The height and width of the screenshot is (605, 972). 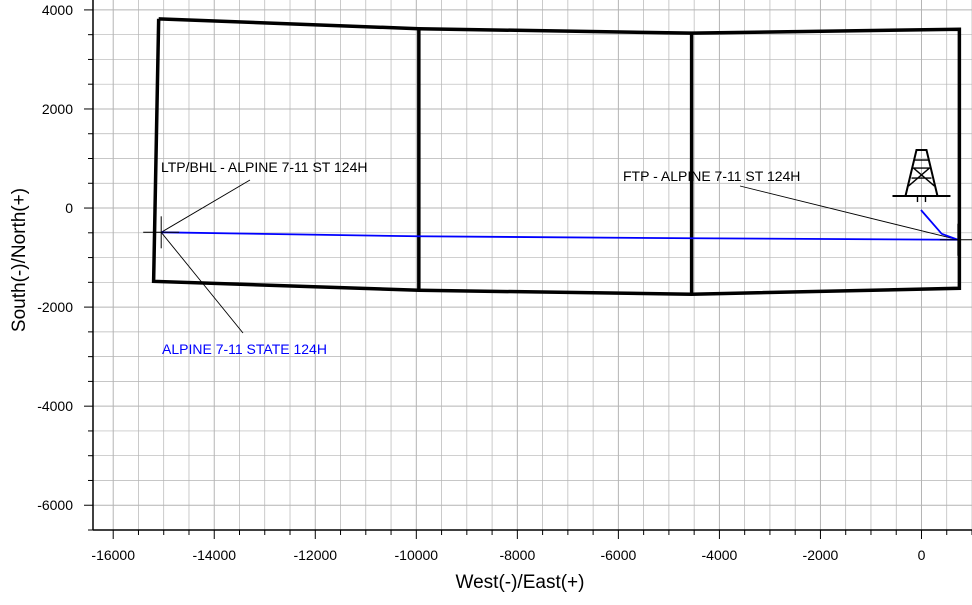 What do you see at coordinates (848, 213) in the screenshot?
I see `ftp-label-leader` at bounding box center [848, 213].